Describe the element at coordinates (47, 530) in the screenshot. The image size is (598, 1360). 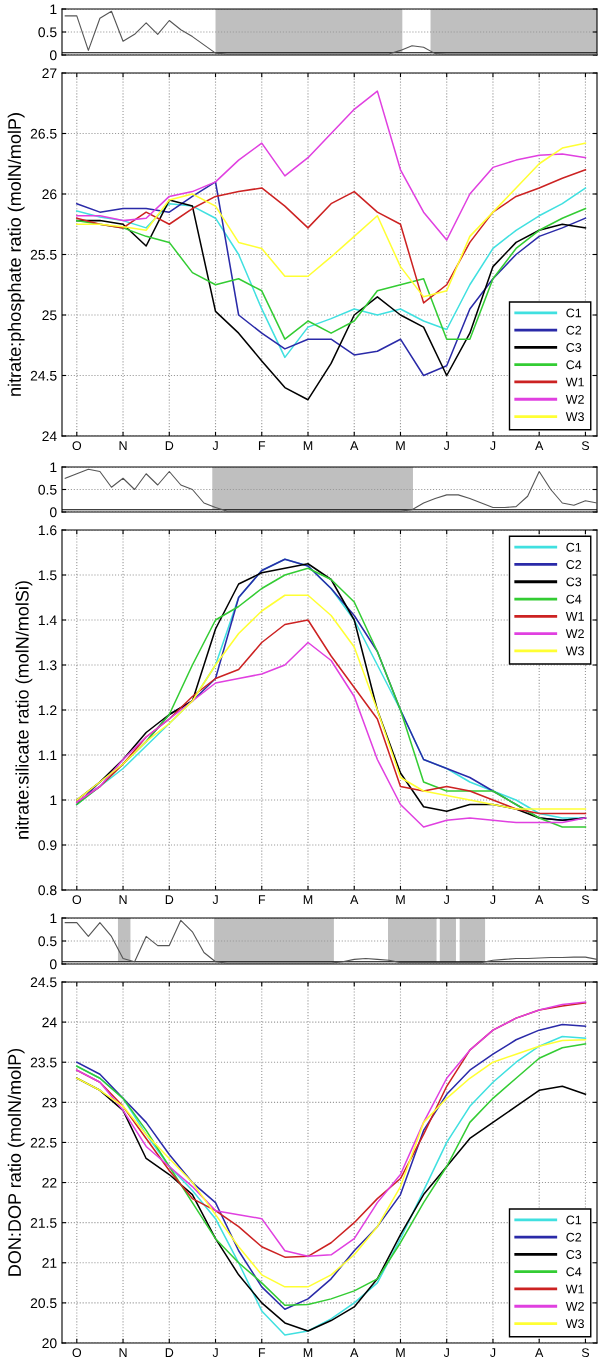
I see `y-tick-label: 1.6` at that location.